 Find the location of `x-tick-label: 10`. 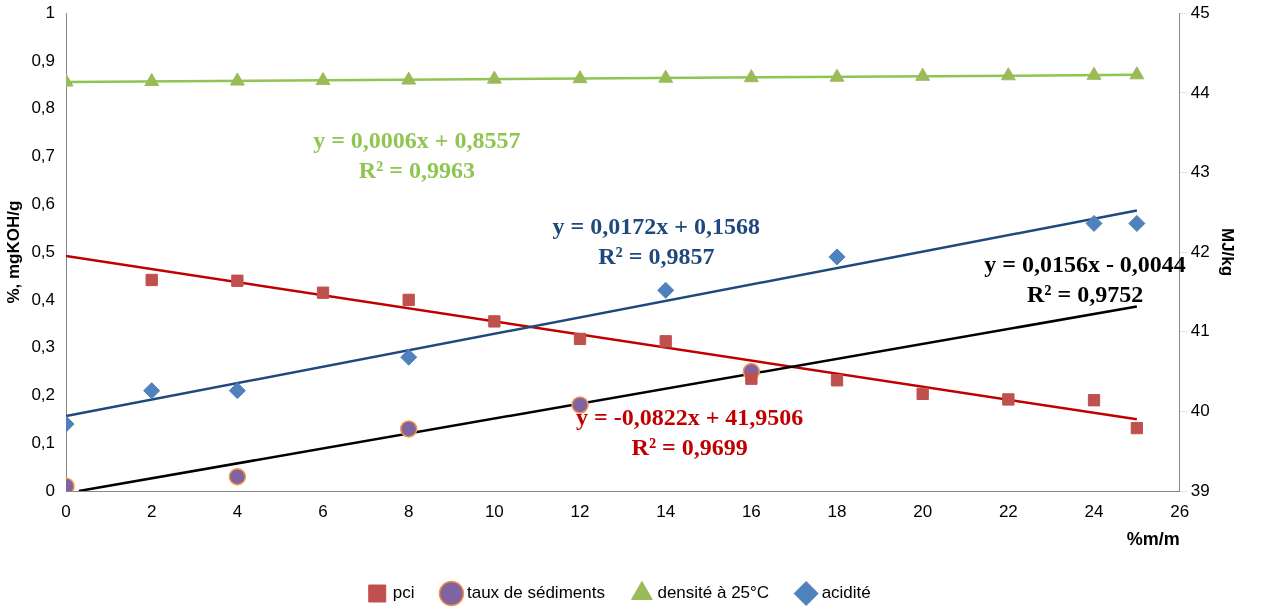

x-tick-label: 10 is located at coordinates (494, 511).